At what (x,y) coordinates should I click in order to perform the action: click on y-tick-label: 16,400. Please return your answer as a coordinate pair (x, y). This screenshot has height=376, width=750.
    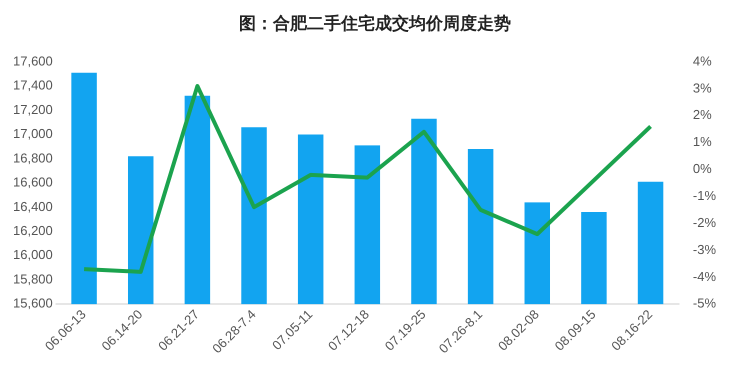
    Looking at the image, I should click on (32, 206).